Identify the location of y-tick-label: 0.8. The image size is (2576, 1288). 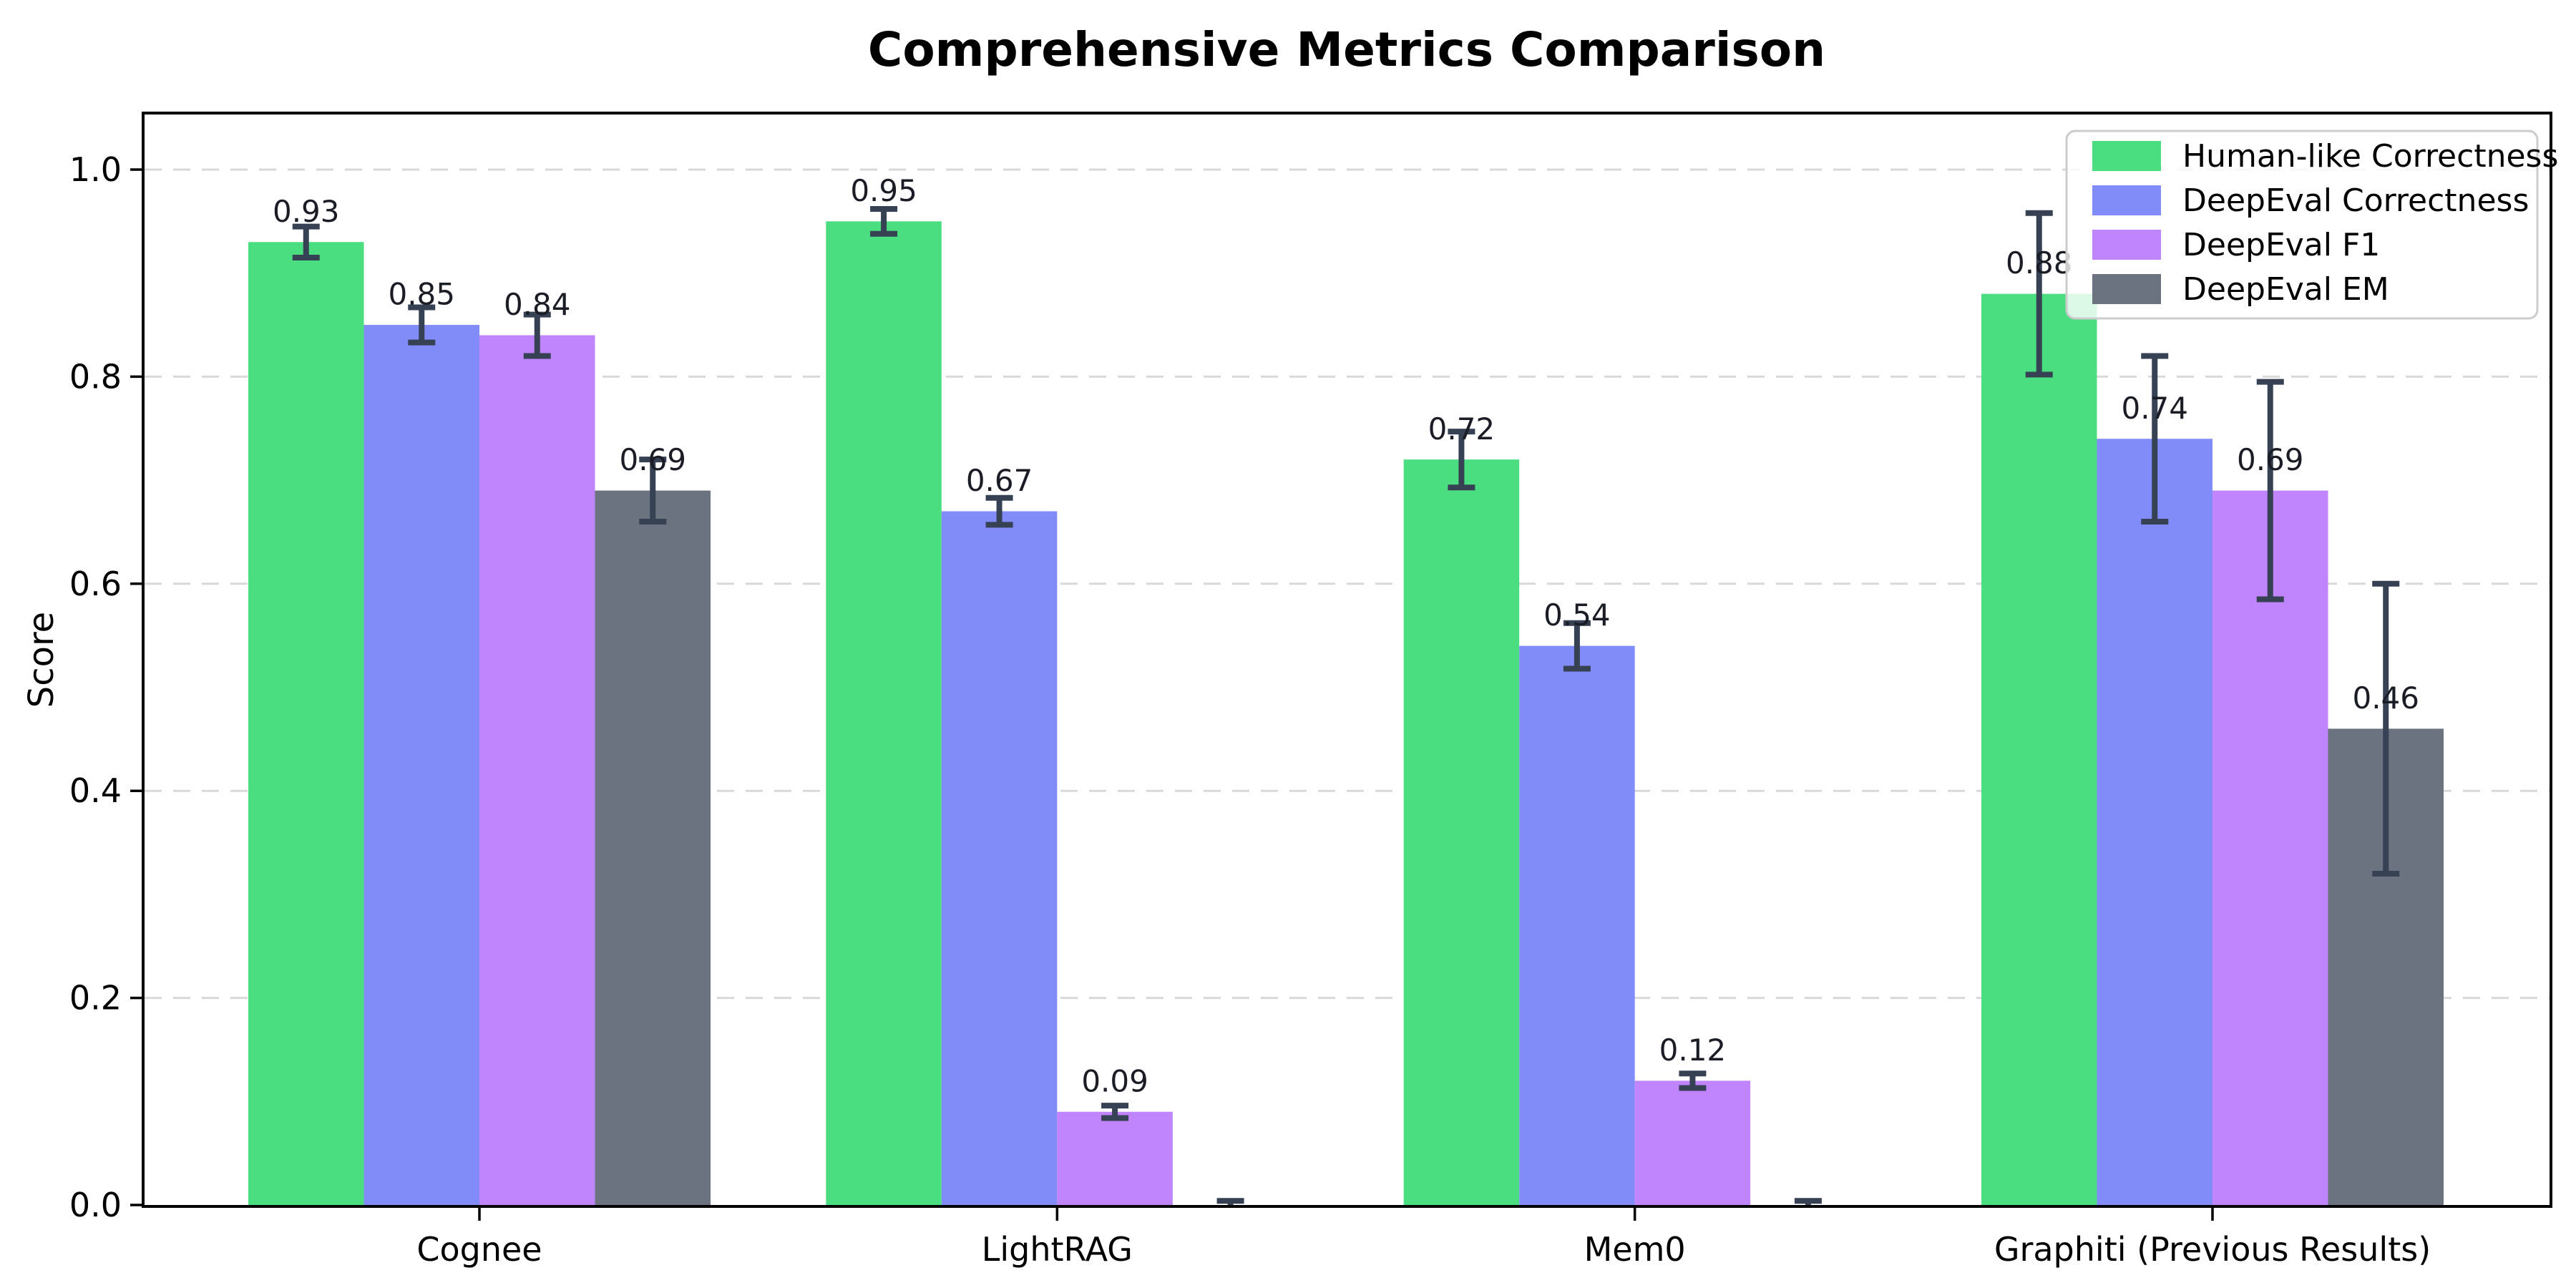
(95, 376).